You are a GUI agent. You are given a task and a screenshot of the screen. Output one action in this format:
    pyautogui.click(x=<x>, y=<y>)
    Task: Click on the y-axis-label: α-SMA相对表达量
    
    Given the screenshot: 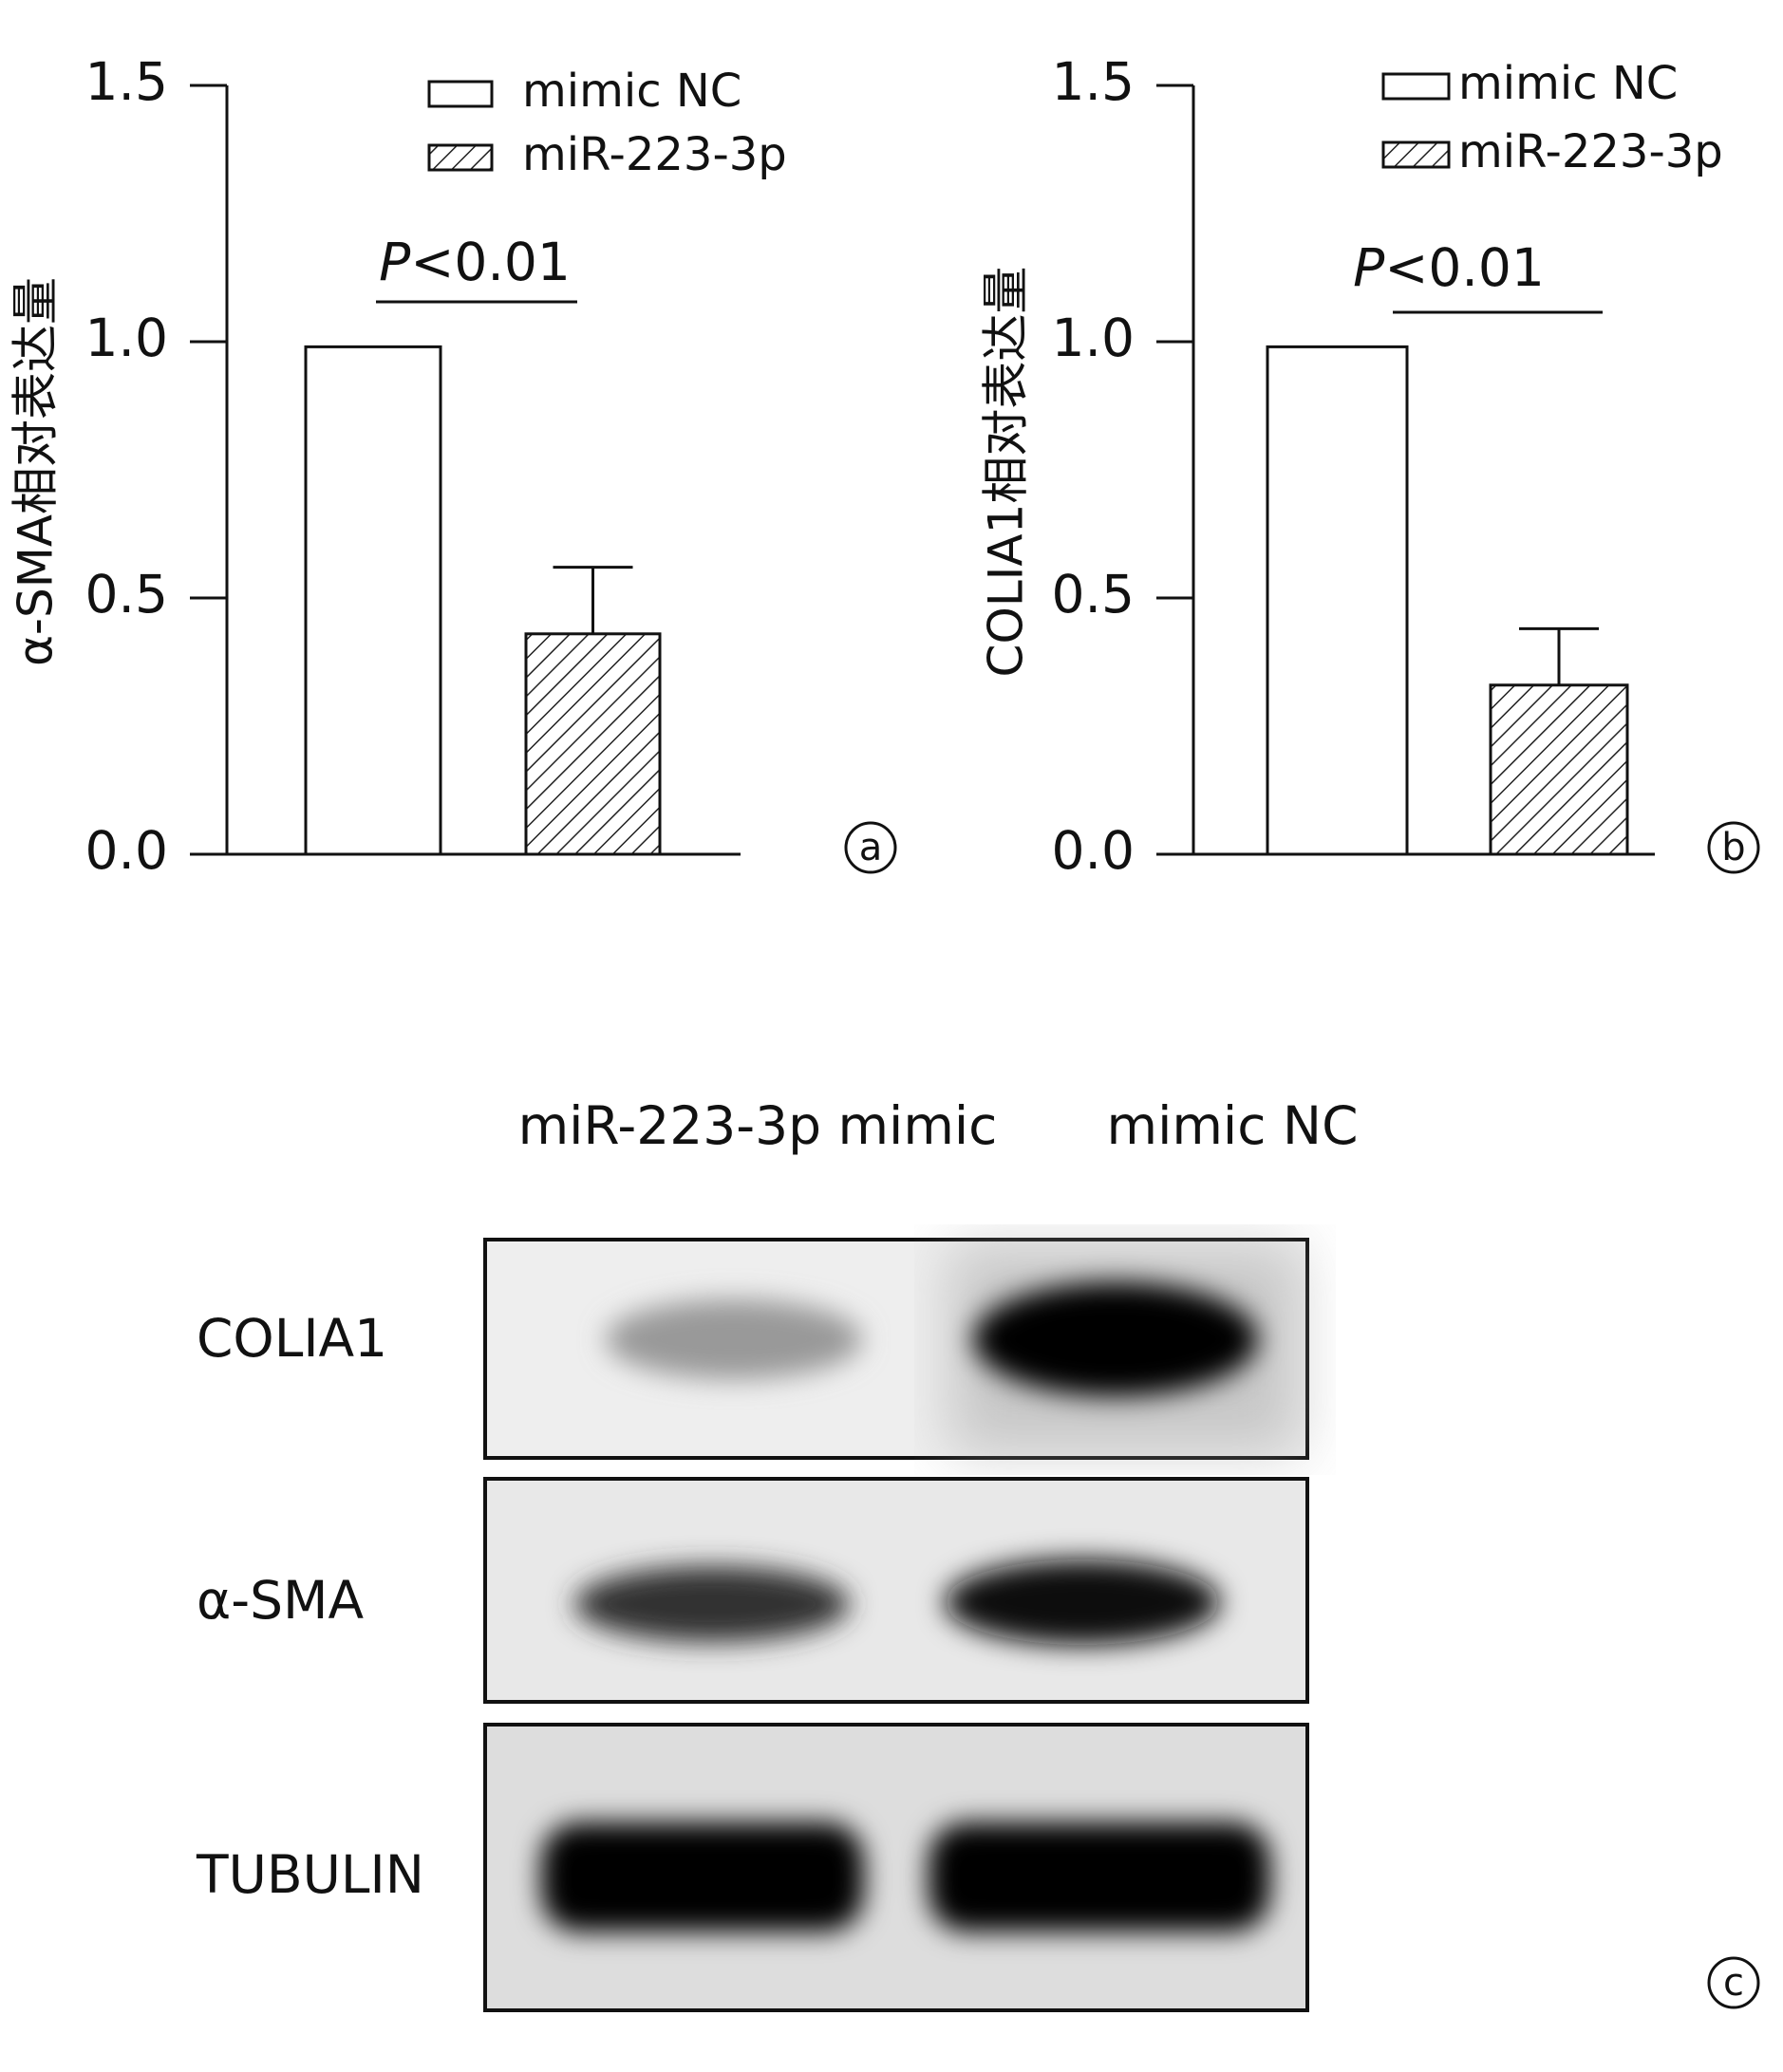 What is the action you would take?
    pyautogui.click(x=36, y=472)
    